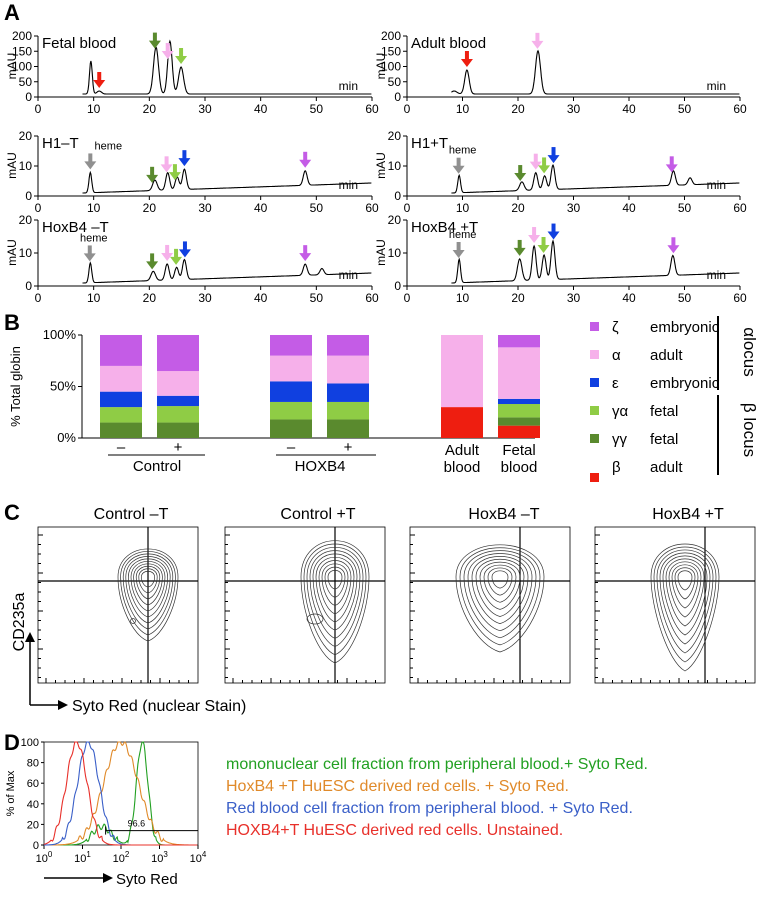 The width and height of the screenshot is (762, 906). Describe the element at coordinates (19, 622) in the screenshot. I see `flow-y-axis-label: CD235a` at that location.